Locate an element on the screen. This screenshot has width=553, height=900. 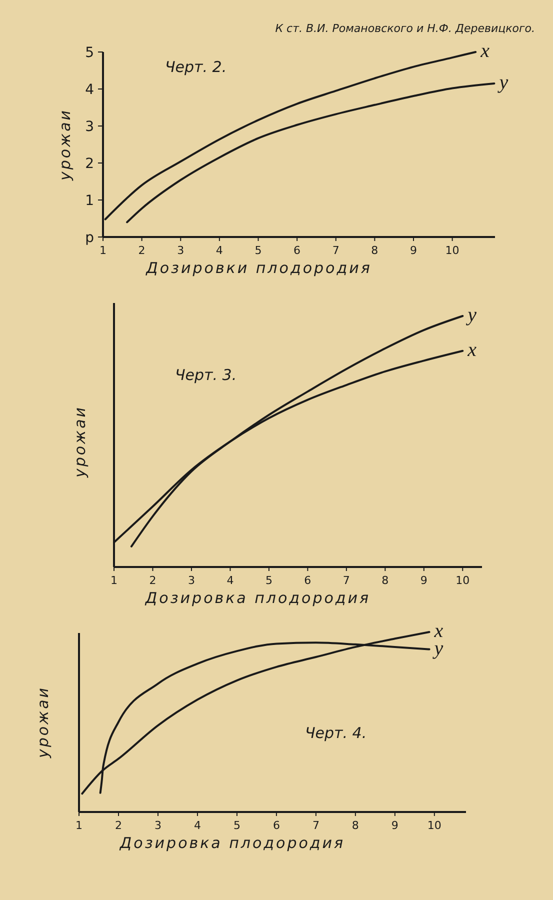
y-tick-label: 3 is located at coordinates (89, 127).